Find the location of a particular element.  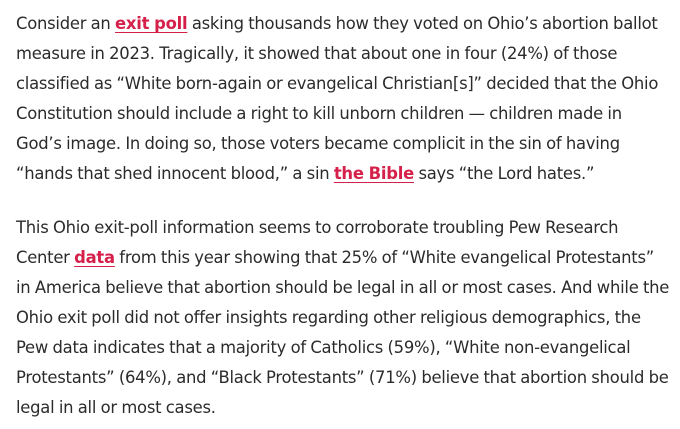

inline-link: data is located at coordinates (94, 257).